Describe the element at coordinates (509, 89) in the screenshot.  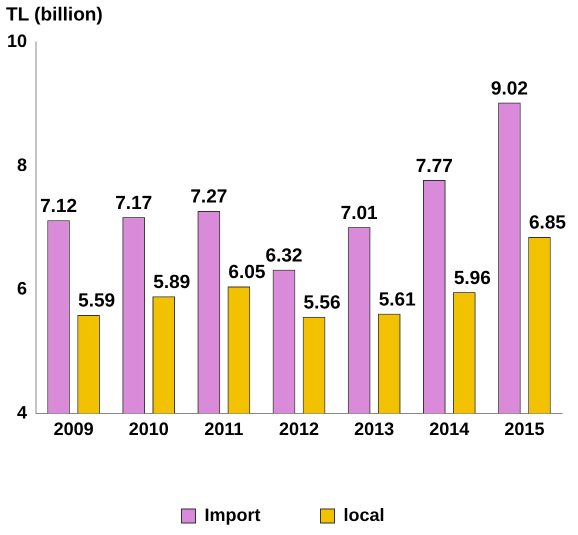
I see `data-label: 9.02` at that location.